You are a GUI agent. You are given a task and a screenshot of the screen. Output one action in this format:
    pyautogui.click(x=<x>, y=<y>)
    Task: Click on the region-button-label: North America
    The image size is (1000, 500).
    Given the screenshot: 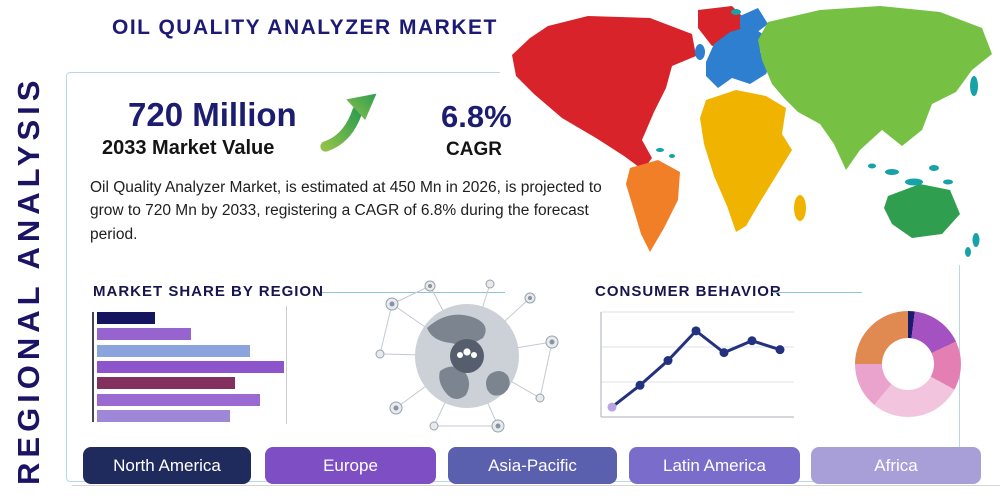 What is the action you would take?
    pyautogui.click(x=167, y=465)
    